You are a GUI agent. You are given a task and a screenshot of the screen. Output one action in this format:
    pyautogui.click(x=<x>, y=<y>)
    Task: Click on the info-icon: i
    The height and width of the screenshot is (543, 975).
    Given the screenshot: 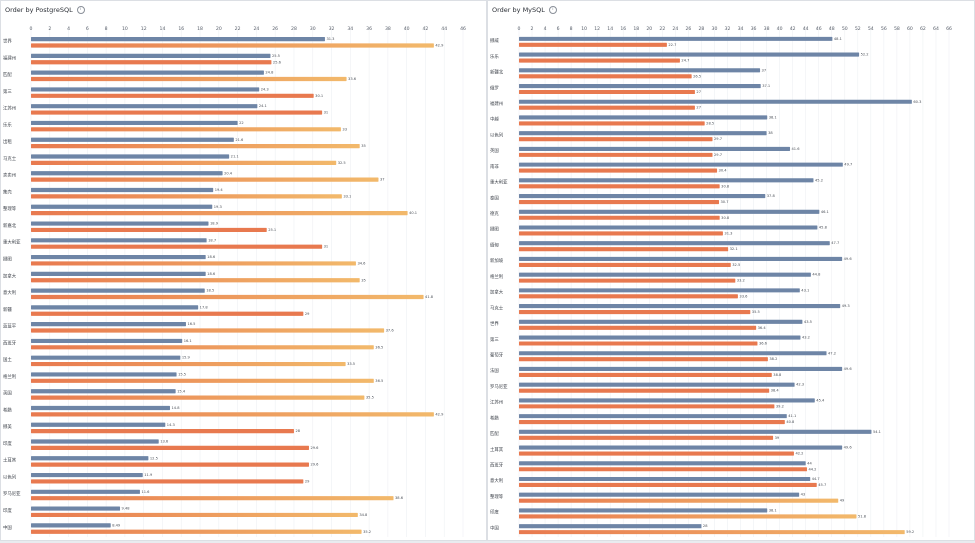 What is the action you would take?
    pyautogui.click(x=552, y=10)
    